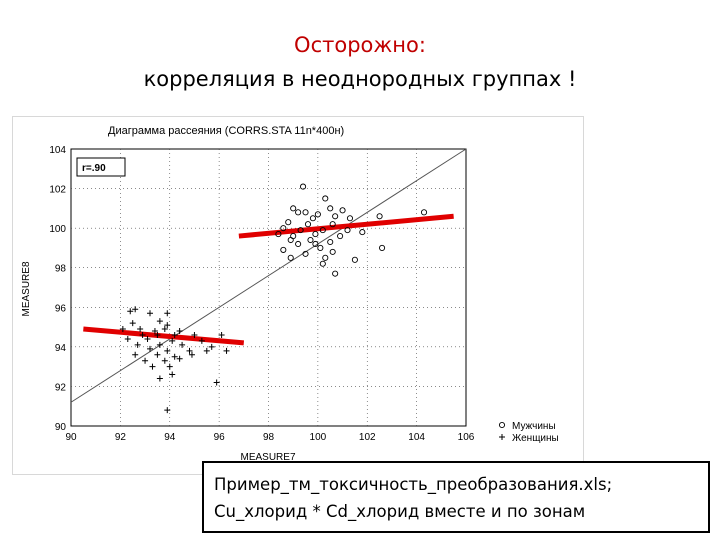 The width and height of the screenshot is (720, 540). Describe the element at coordinates (360, 45) in the screenshot. I see `slide-title-line1: Осторожно:` at that location.